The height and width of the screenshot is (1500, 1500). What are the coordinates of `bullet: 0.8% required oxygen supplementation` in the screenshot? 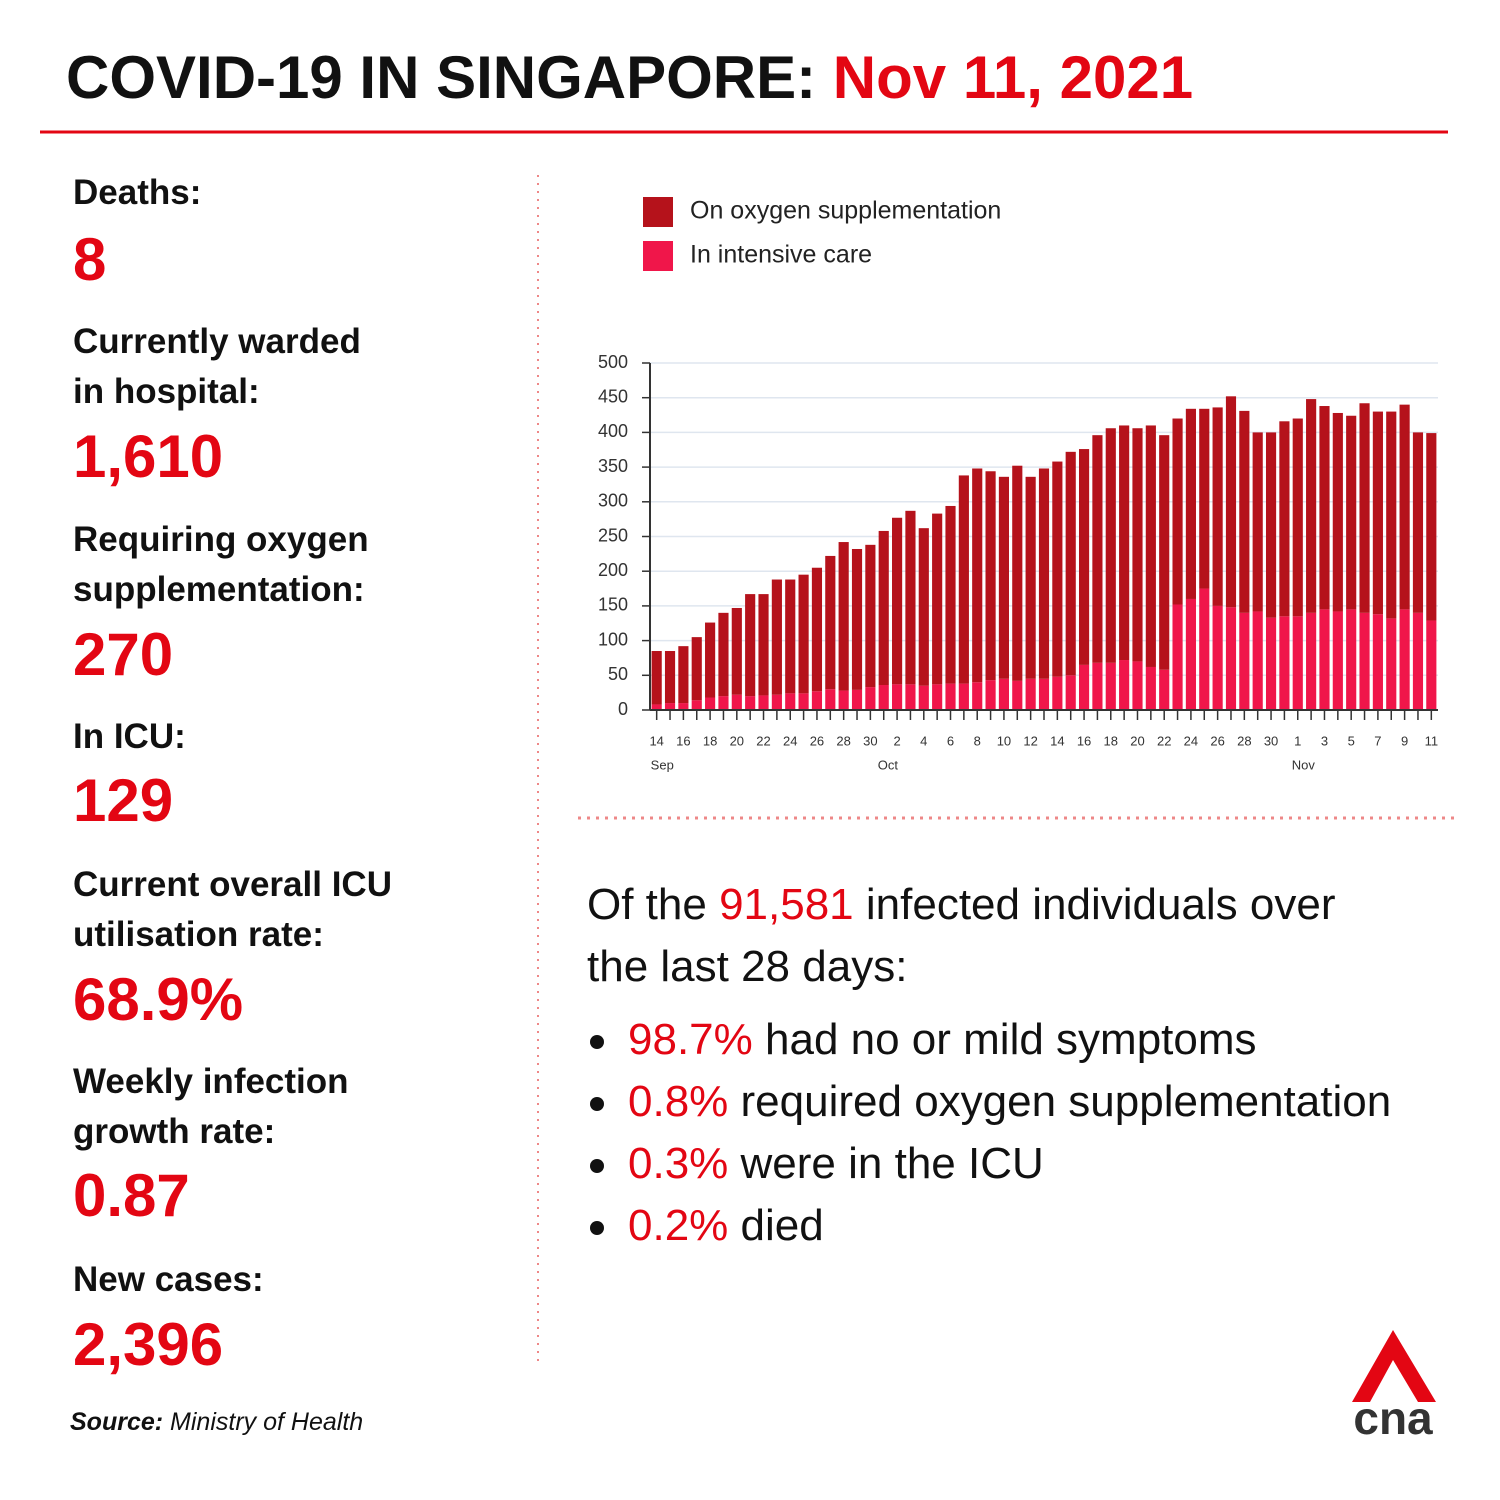 It's located at (1009, 1102).